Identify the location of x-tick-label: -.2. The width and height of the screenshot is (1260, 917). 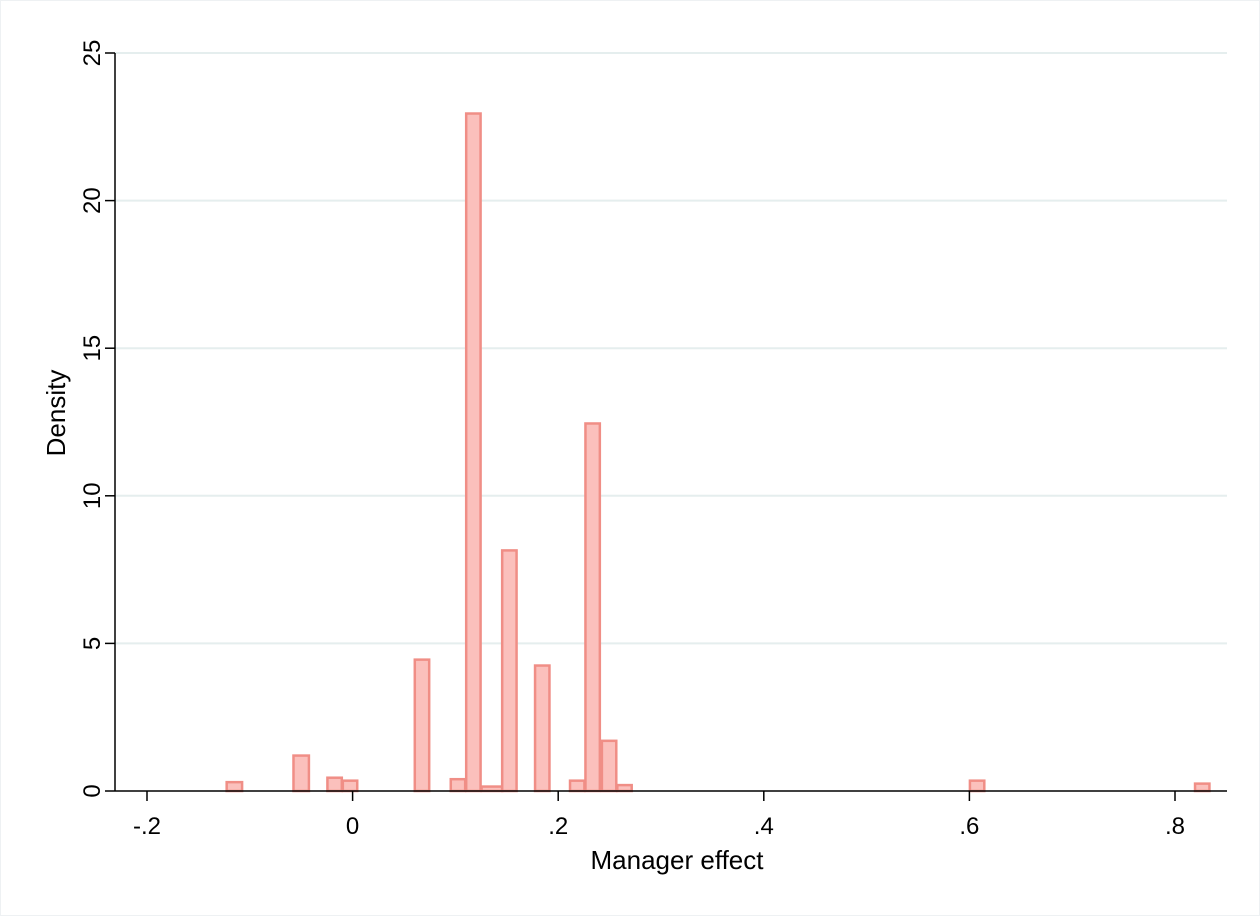
(147, 826).